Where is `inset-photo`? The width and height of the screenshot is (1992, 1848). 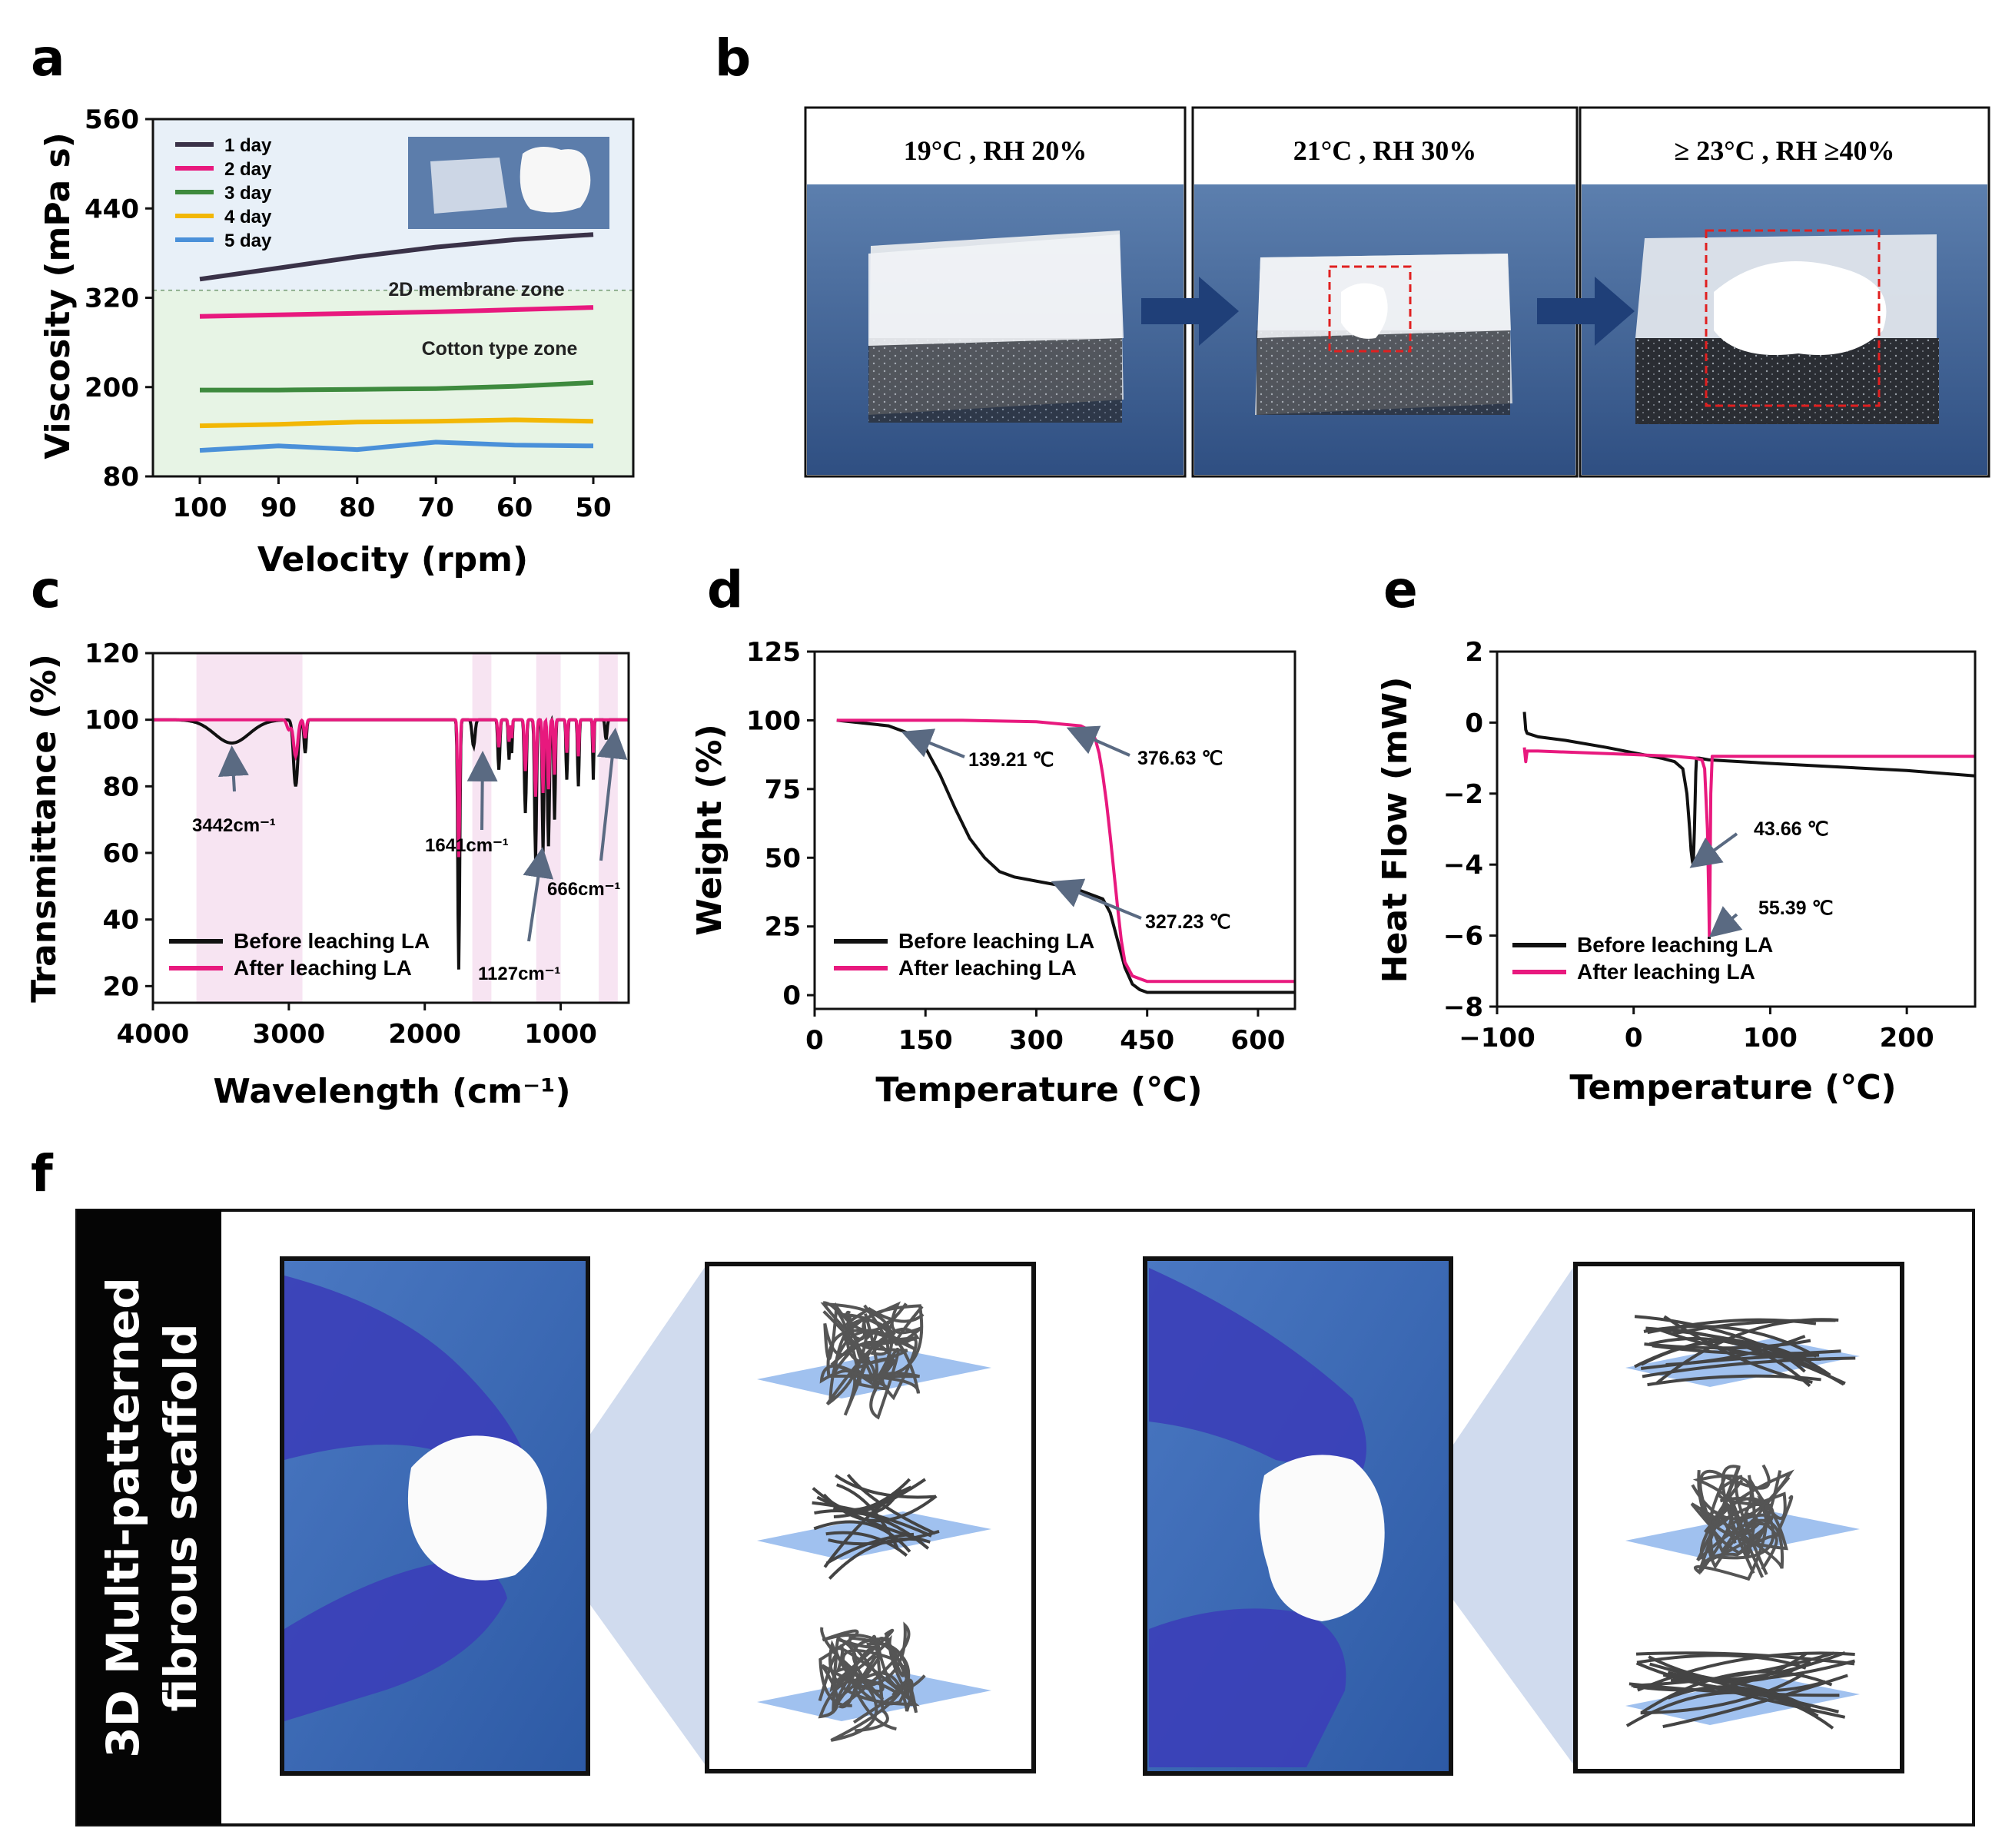 inset-photo is located at coordinates (508, 183).